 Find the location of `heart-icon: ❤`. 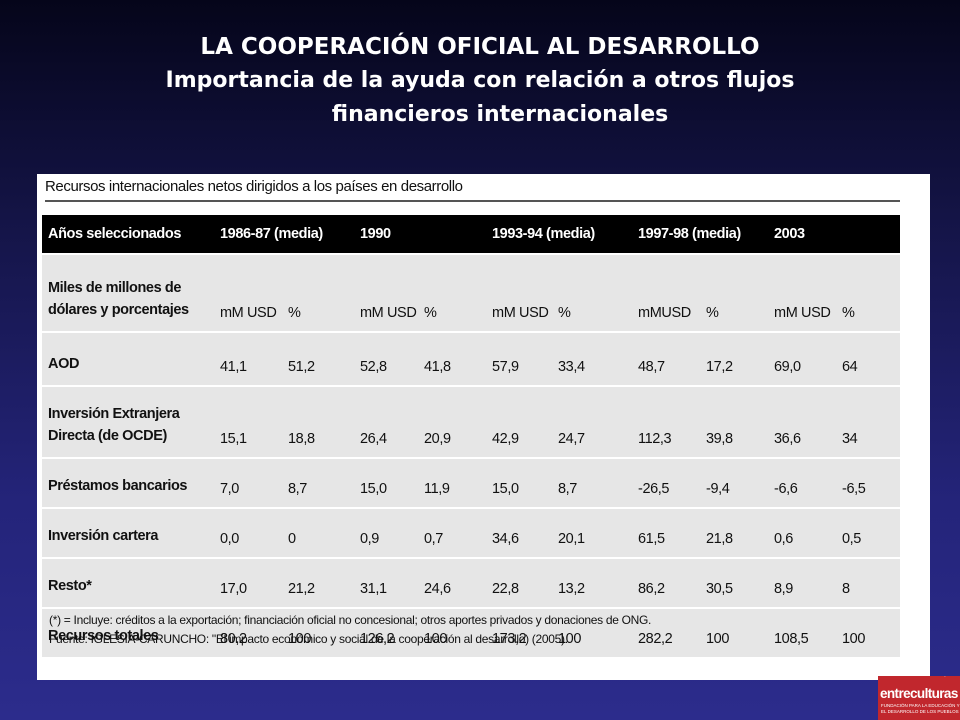

heart-icon: ❤ is located at coordinates (945, 679).